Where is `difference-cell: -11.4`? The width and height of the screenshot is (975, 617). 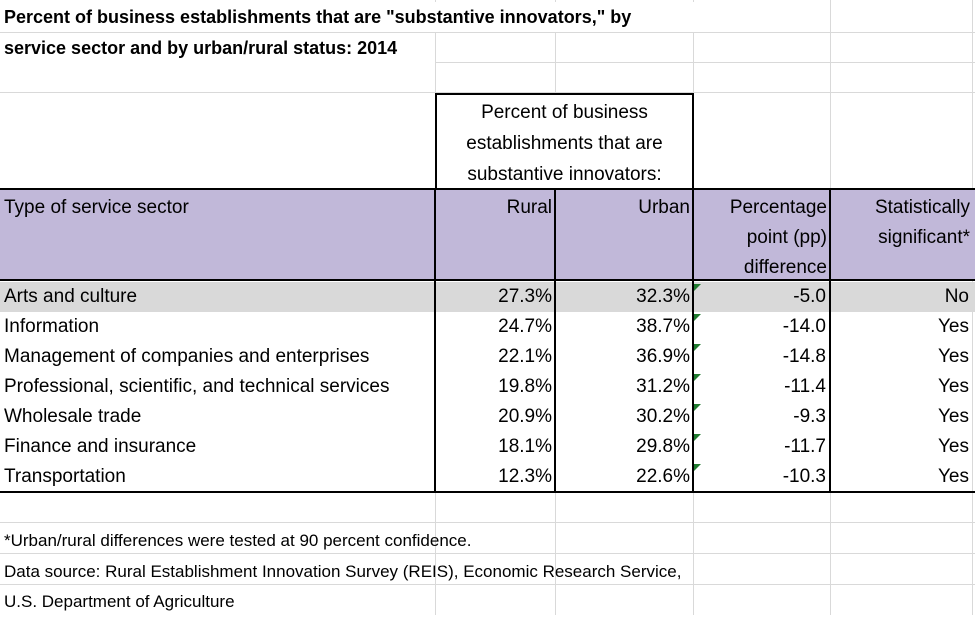
difference-cell: -11.4 is located at coordinates (805, 386).